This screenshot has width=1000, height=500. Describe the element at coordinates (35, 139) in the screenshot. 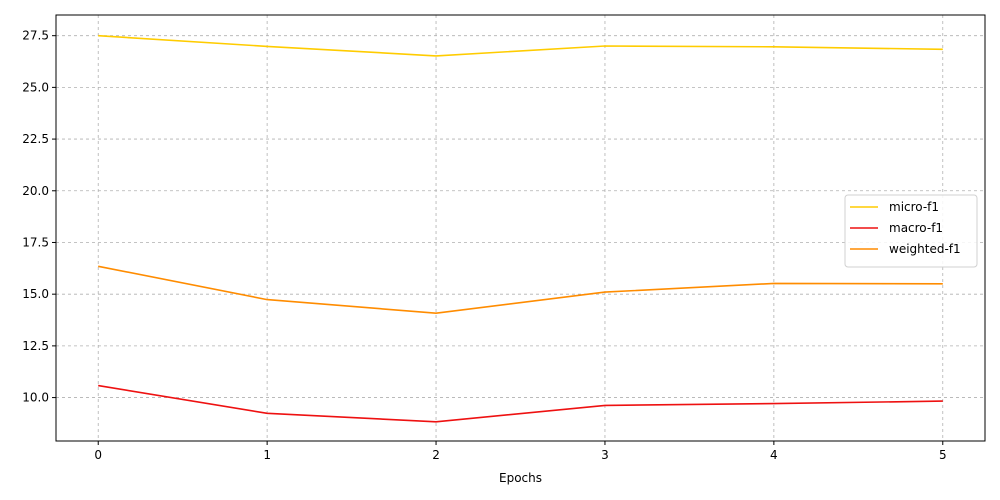

I see `y-tick-label: 22.5` at that location.